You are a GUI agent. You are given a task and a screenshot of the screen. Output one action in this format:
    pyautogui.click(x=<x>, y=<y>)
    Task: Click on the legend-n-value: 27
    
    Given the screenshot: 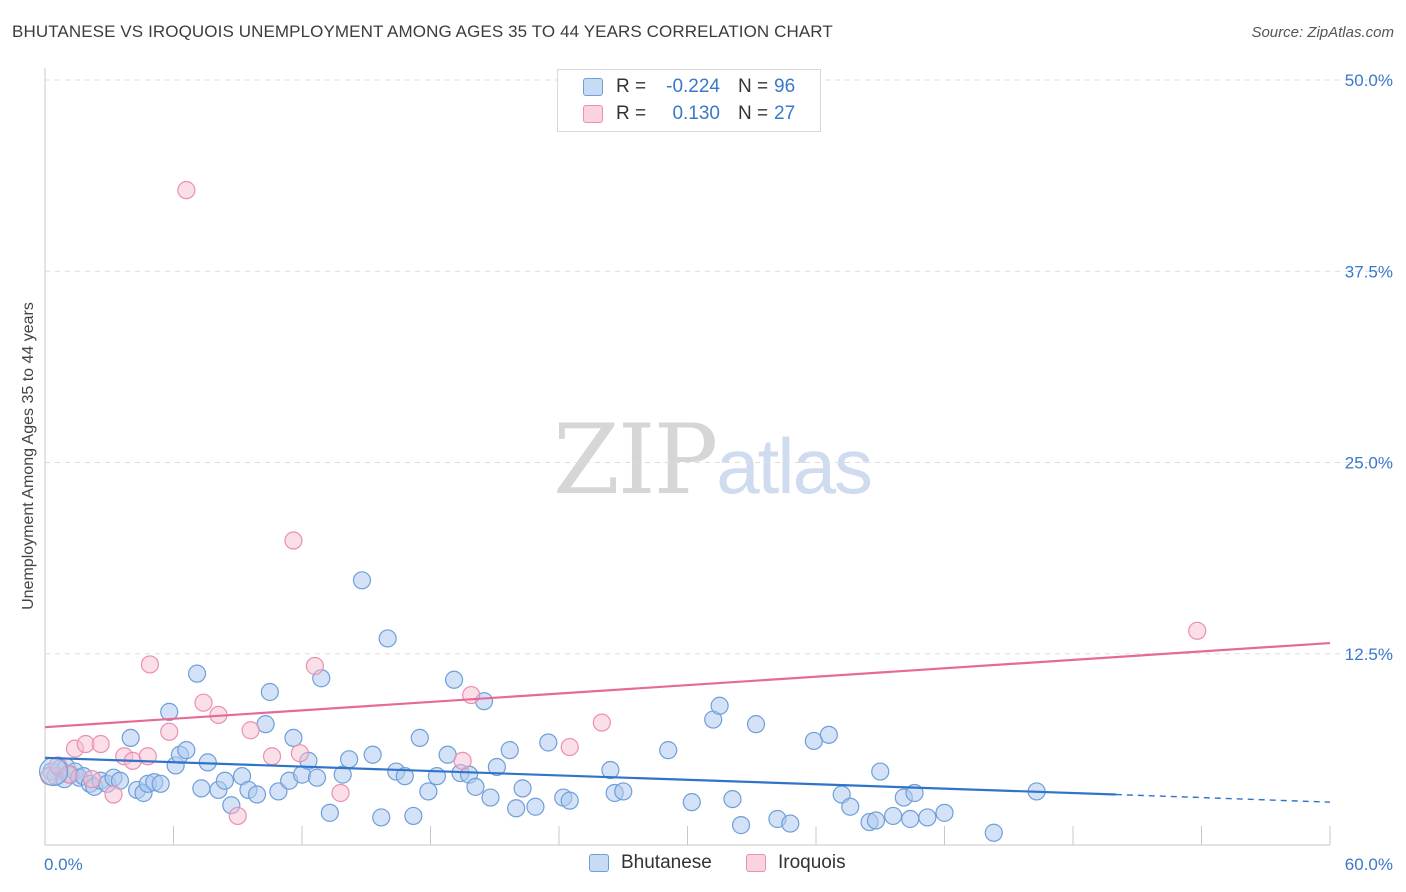 What is the action you would take?
    pyautogui.click(x=785, y=113)
    